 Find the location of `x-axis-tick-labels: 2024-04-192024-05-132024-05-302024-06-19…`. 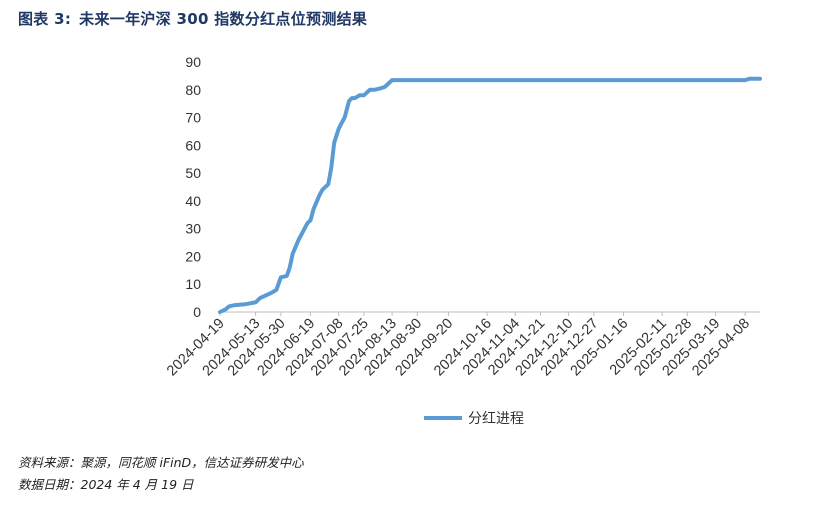

x-axis-tick-labels: 2024-04-192024-05-132024-05-302024-06-19… is located at coordinates (458, 348).